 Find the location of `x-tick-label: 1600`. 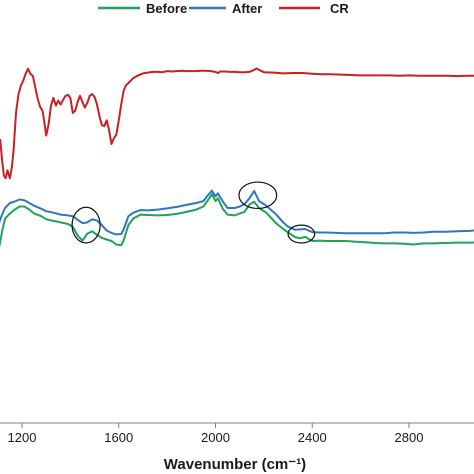

x-tick-label: 1600 is located at coordinates (118, 437).